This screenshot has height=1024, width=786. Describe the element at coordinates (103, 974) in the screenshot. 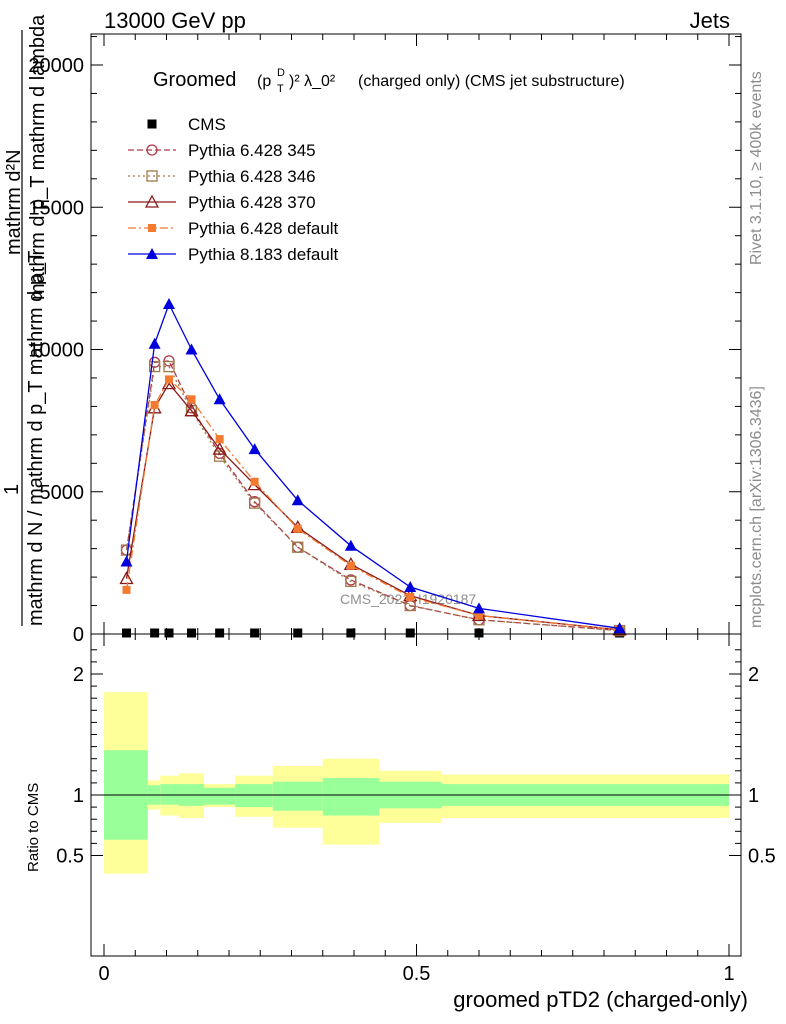

I see `x-tick-label: 0` at that location.